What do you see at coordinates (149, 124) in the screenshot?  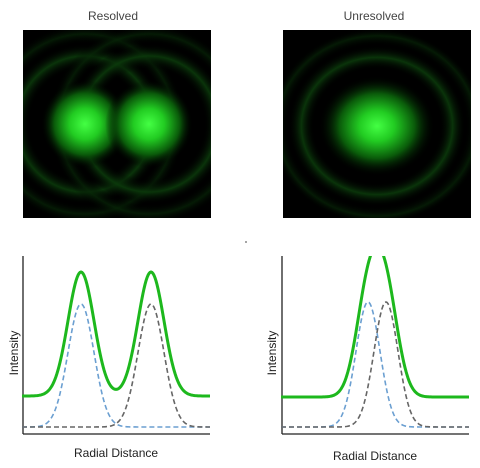 I see `core-right` at bounding box center [149, 124].